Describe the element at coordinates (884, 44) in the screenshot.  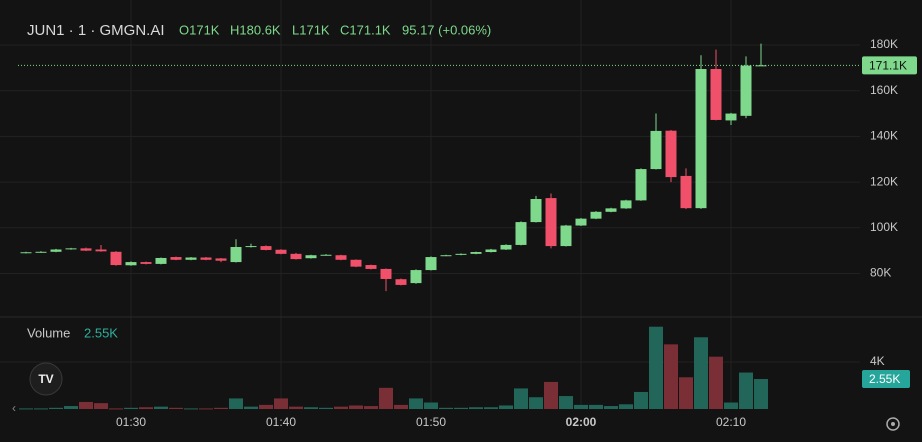
I see `y-tick-label: 180K` at that location.